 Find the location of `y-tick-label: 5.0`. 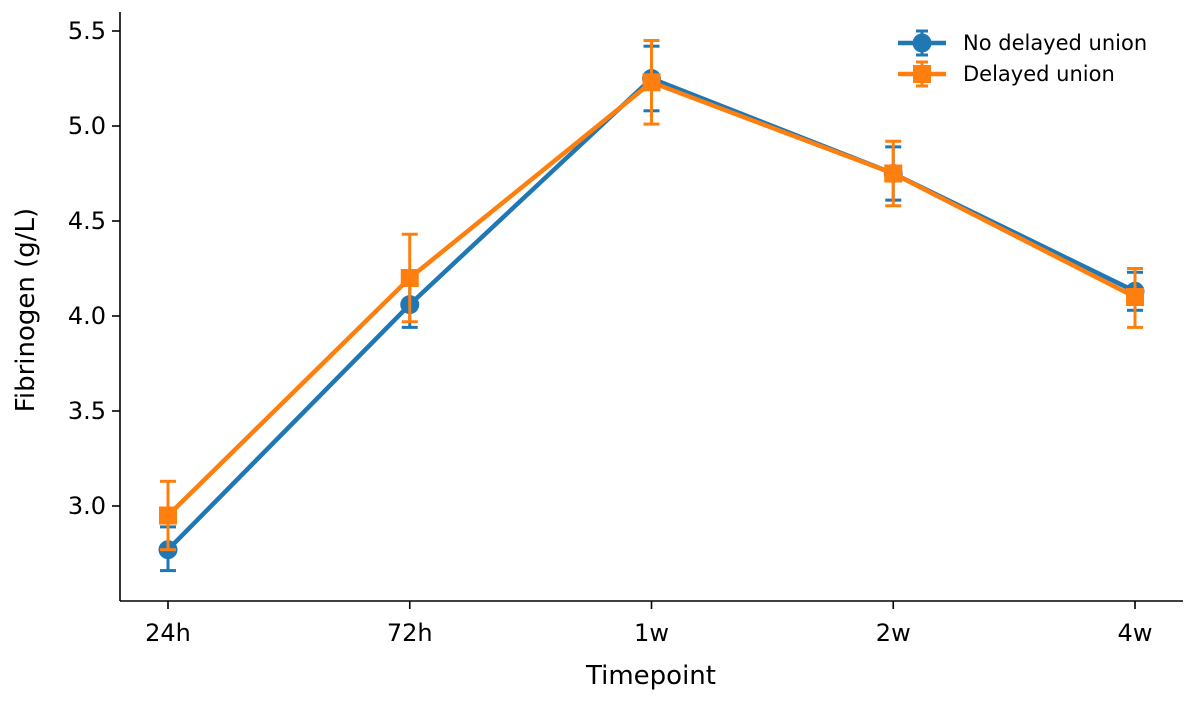

y-tick-label: 5.0 is located at coordinates (87, 126).